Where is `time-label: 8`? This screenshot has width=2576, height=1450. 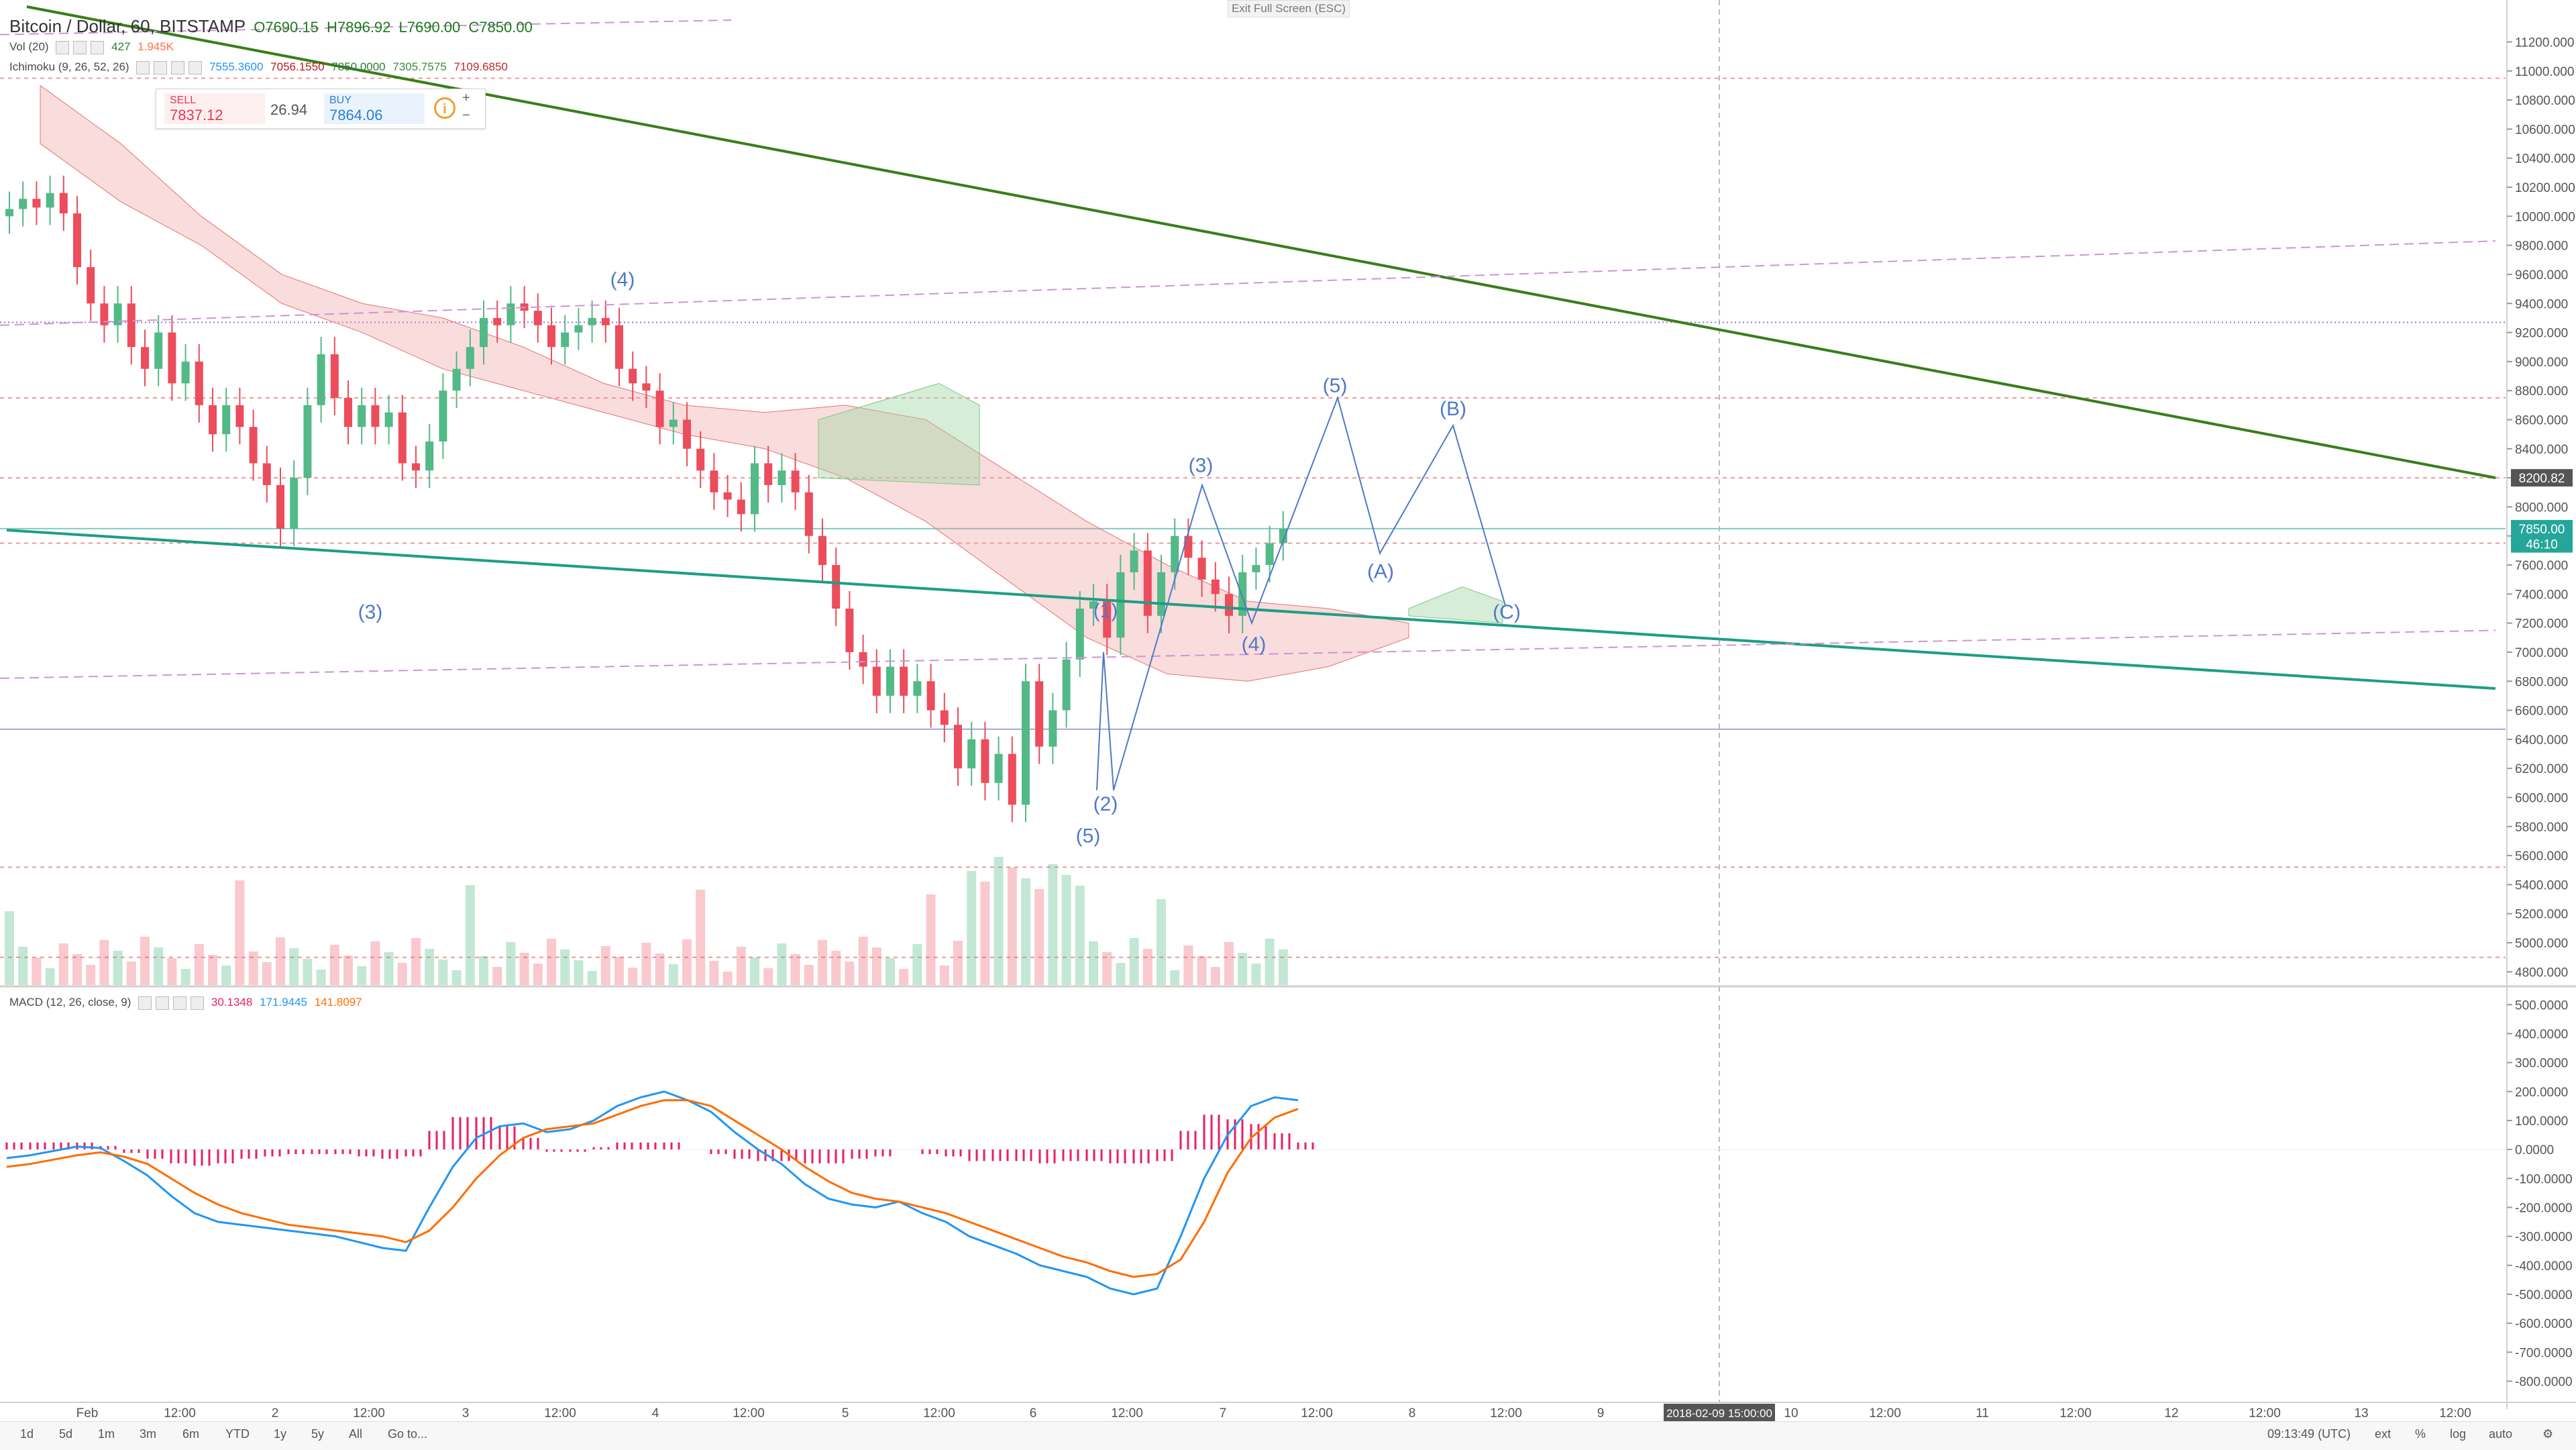
time-label: 8 is located at coordinates (1412, 1413).